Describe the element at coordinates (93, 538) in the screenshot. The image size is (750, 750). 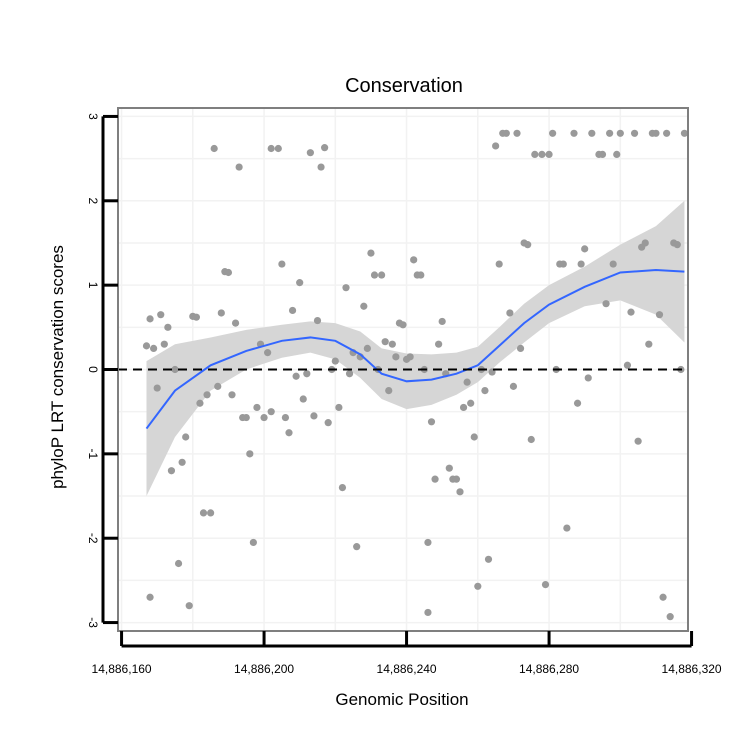
I see `y-tick-label: -2` at that location.